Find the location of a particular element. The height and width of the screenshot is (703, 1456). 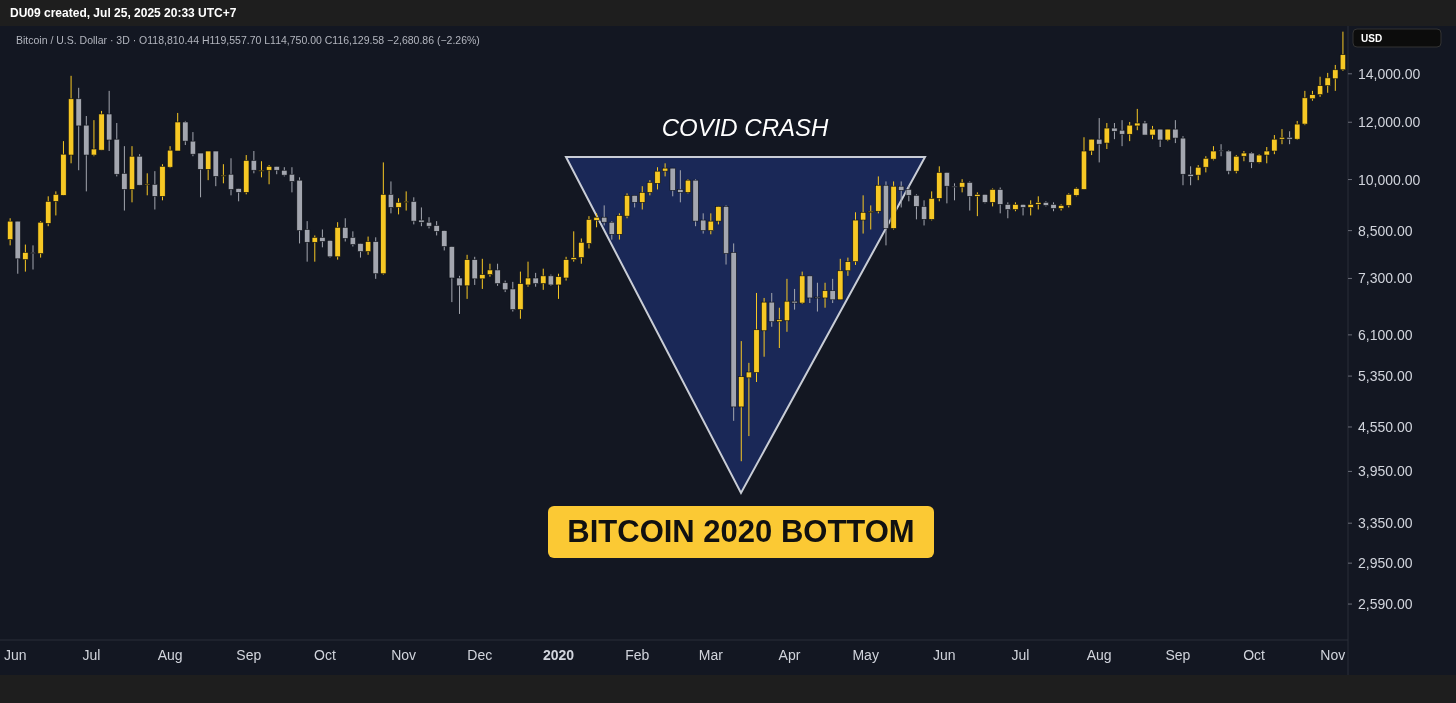

x-tick-label: Feb is located at coordinates (637, 655).